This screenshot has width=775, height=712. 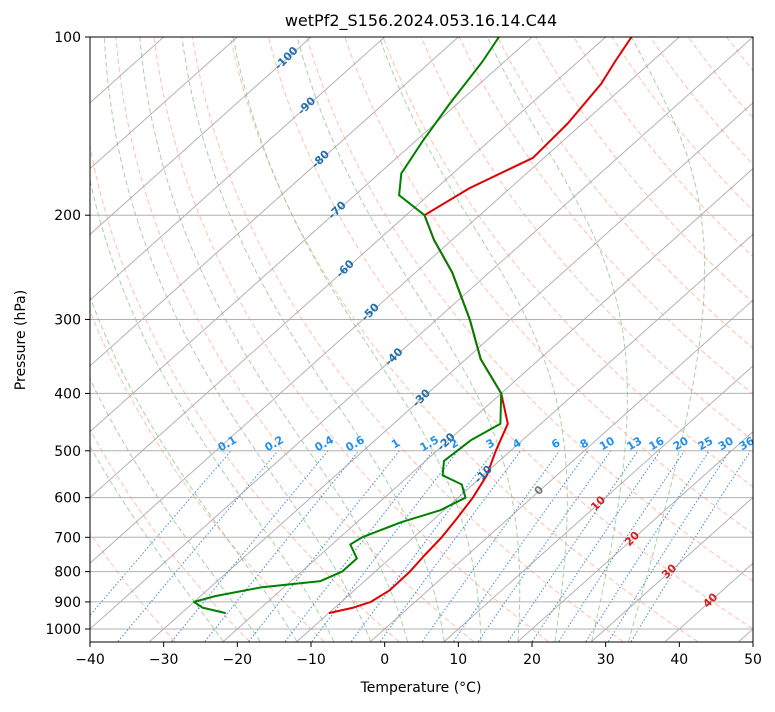 What do you see at coordinates (21, 340) in the screenshot?
I see `y-axis-label: Pressure (hPa)` at bounding box center [21, 340].